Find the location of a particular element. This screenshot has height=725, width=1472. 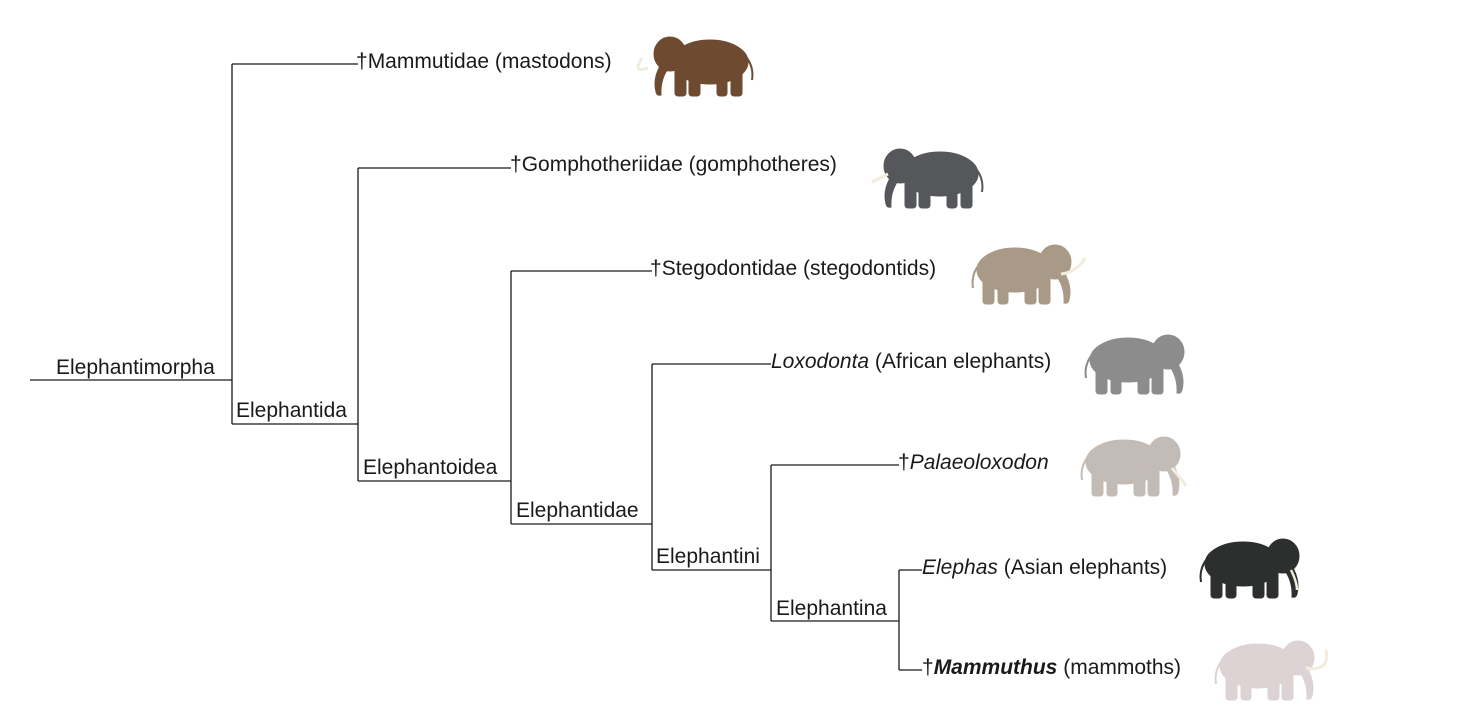

node-label-elephantimorpha: Elephantimorpha is located at coordinates (135, 367).